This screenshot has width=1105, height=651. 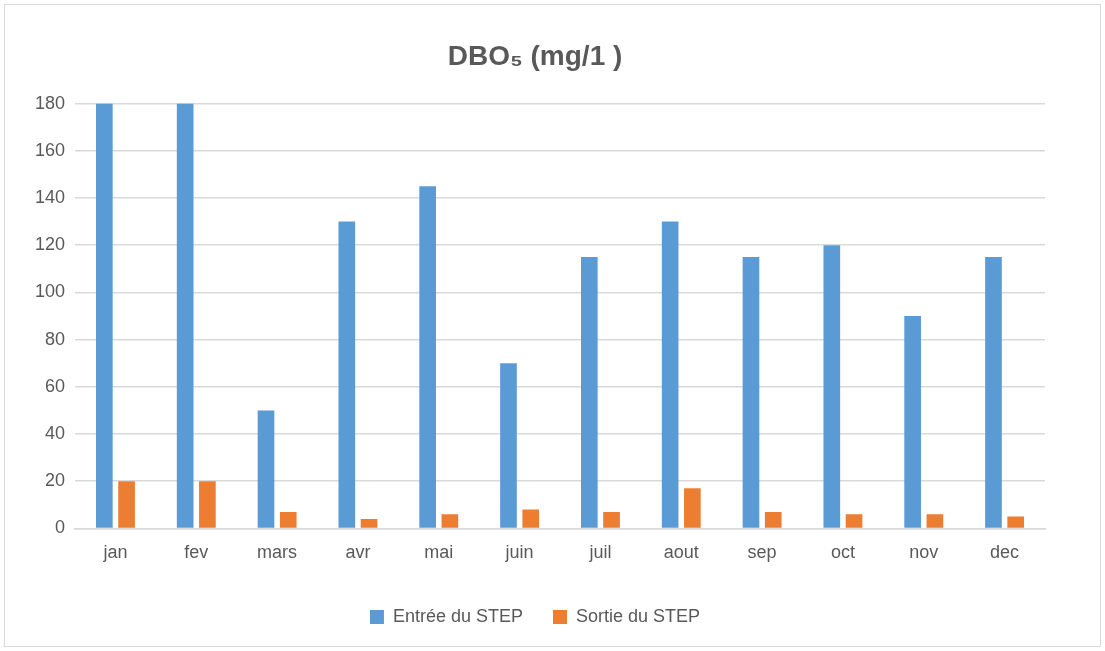 What do you see at coordinates (55, 338) in the screenshot?
I see `y-tick-label: 80` at bounding box center [55, 338].